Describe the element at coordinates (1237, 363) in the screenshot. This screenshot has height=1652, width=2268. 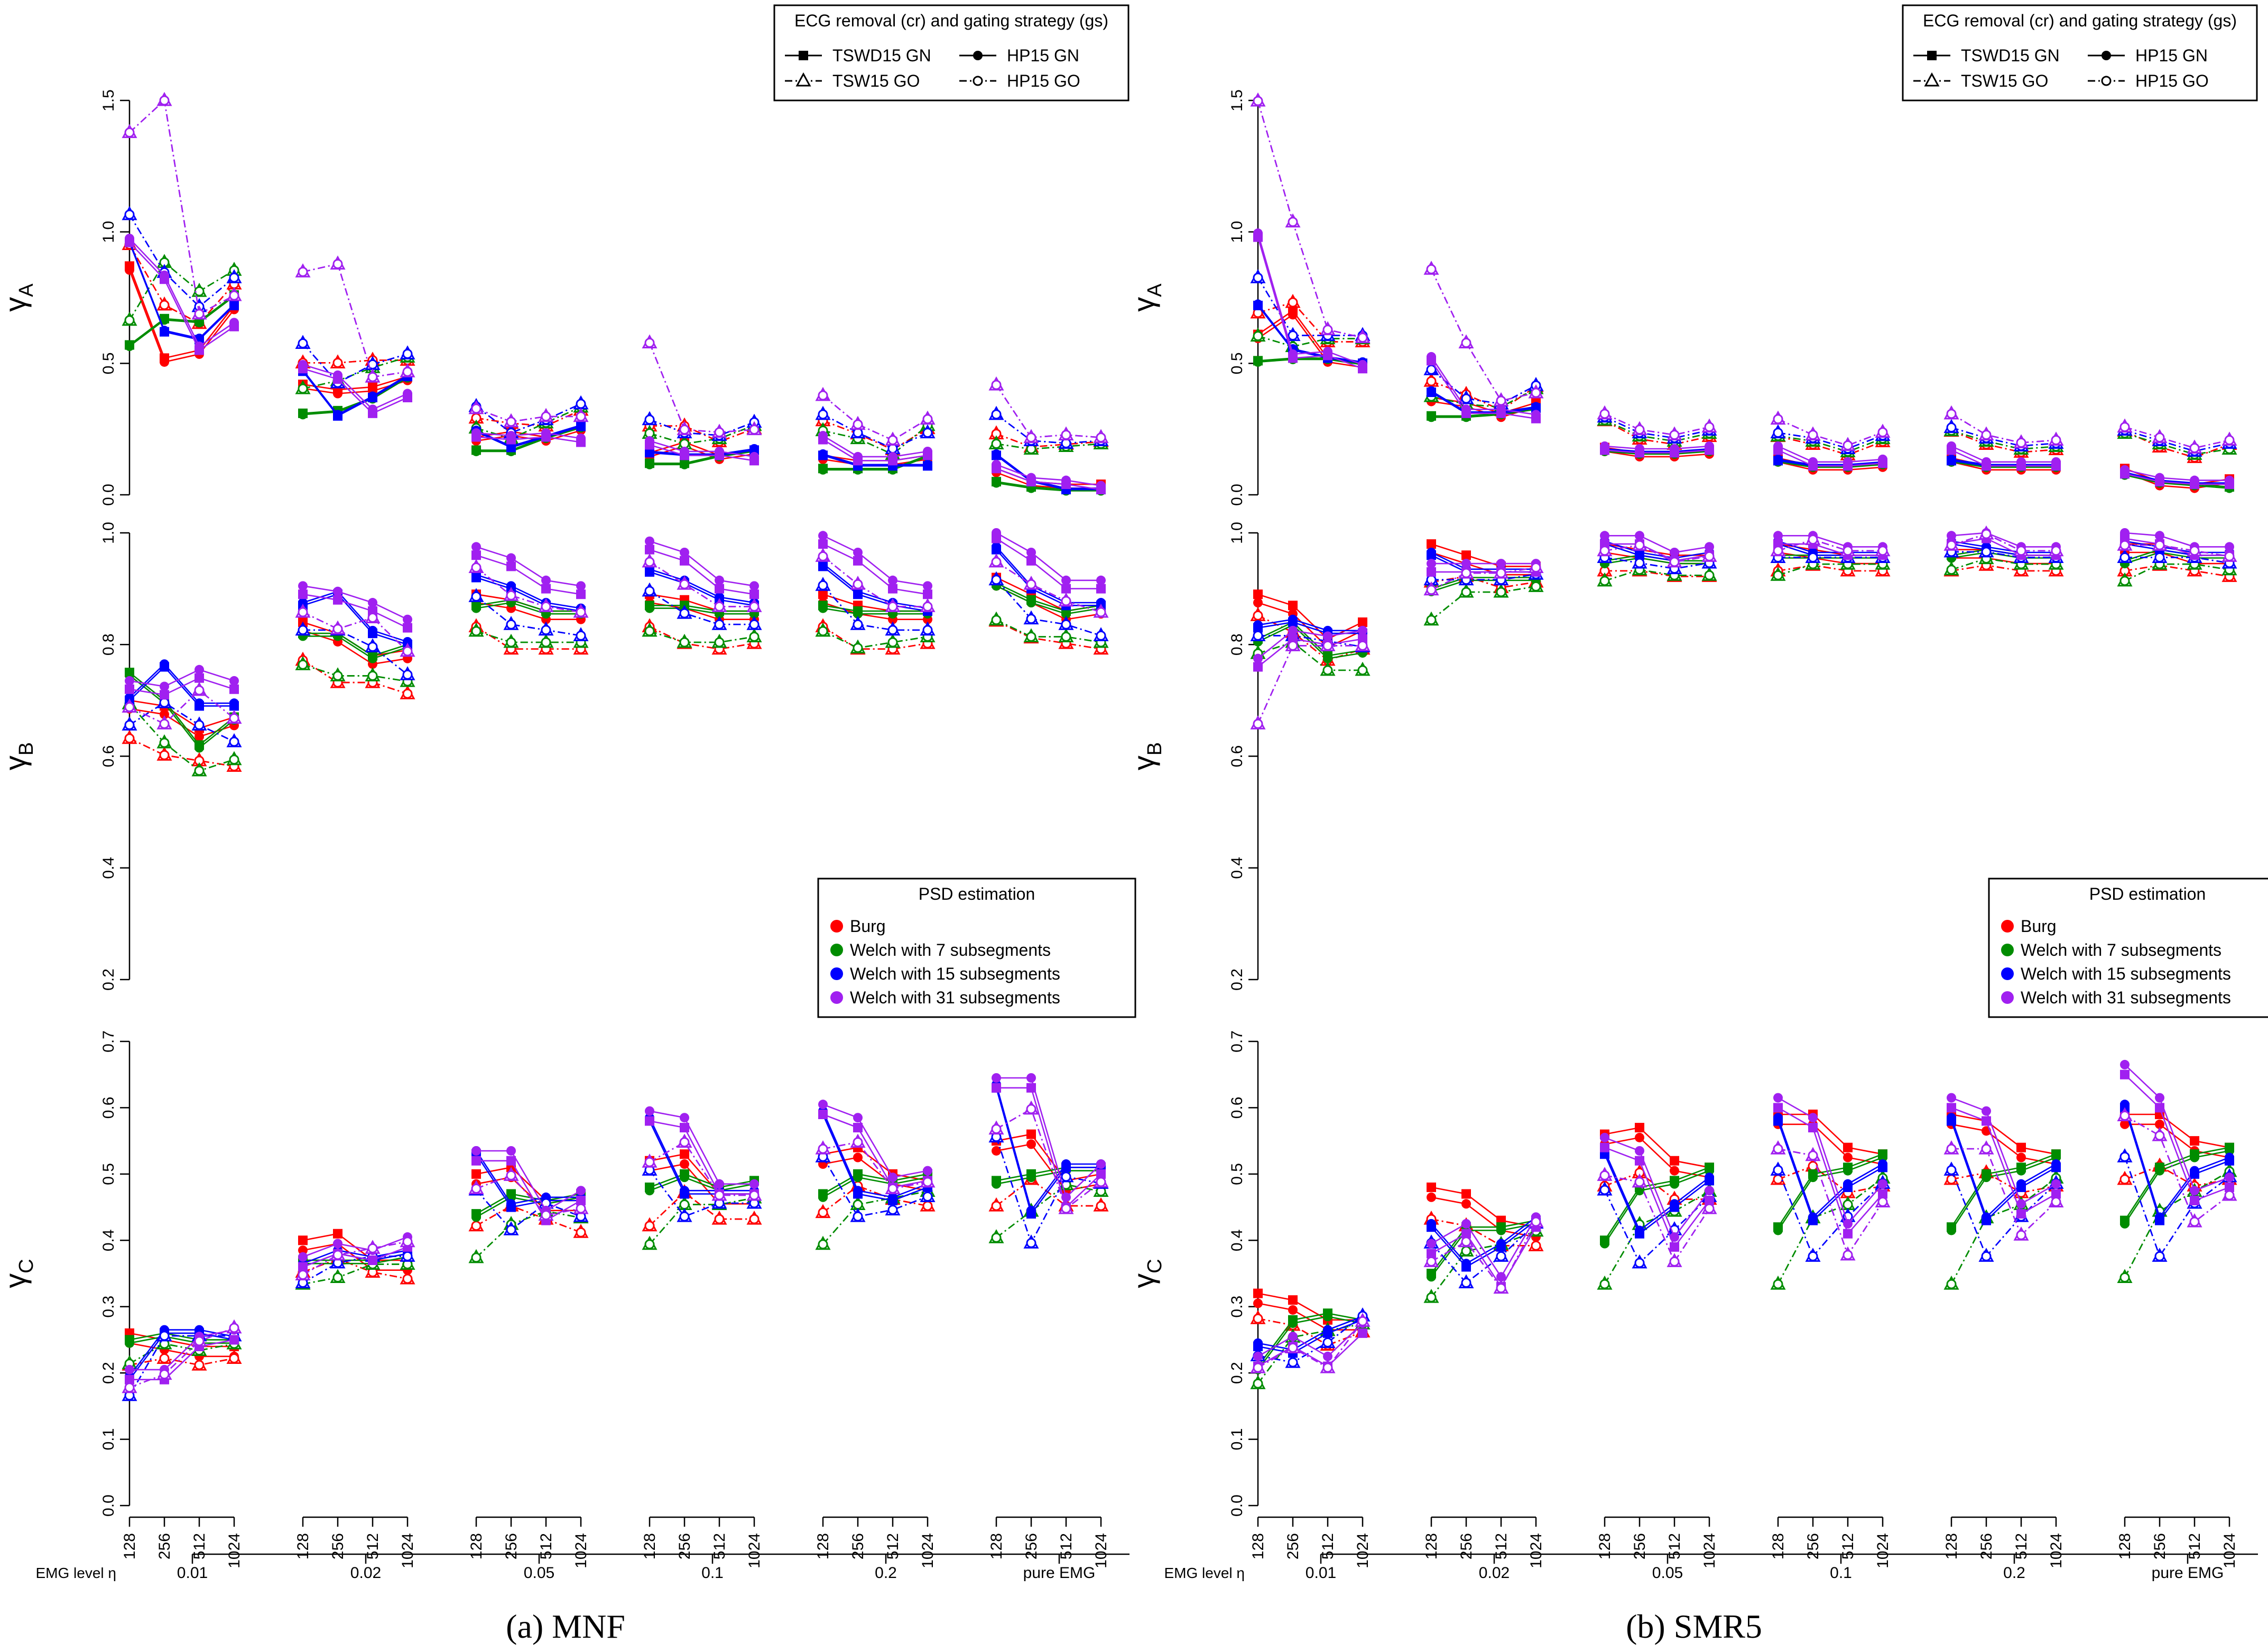
I see `y-tick-label: 0.5` at that location.